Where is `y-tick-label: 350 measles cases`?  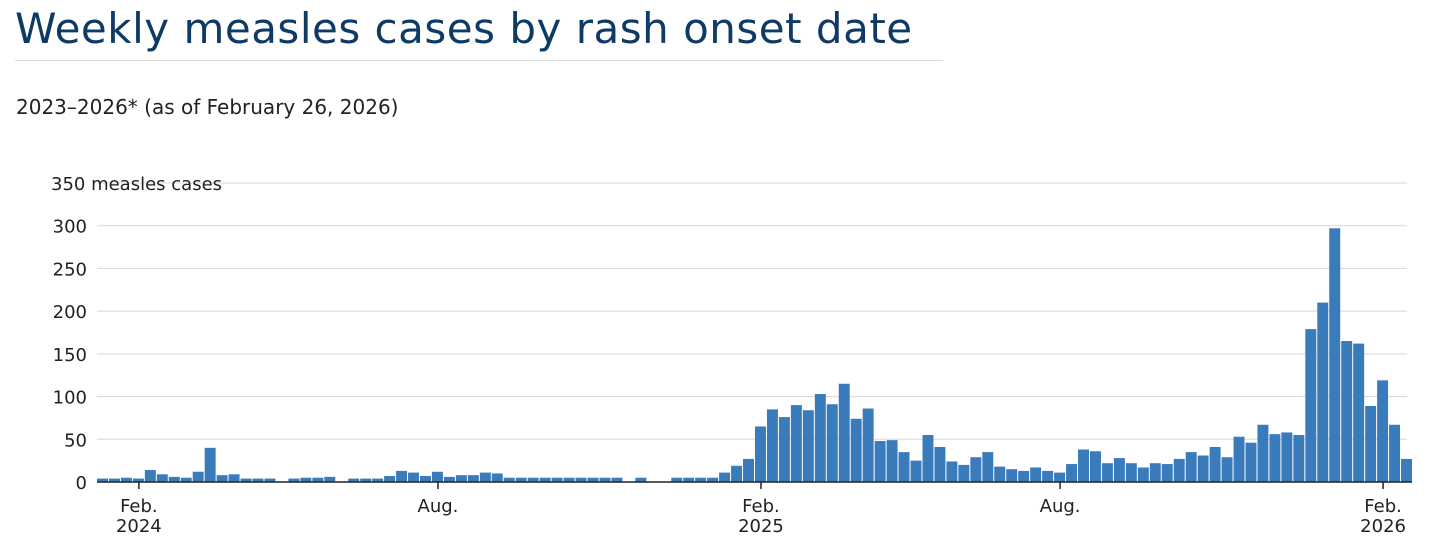 y-tick-label: 350 measles cases is located at coordinates (136, 184).